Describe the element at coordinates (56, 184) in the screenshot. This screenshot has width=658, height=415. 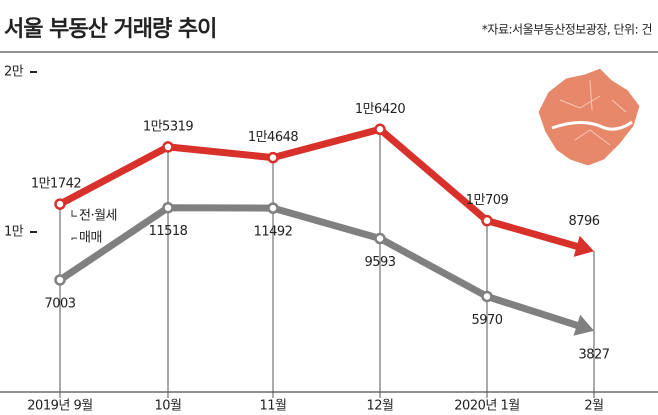
I see `data-label: 1만1742` at that location.